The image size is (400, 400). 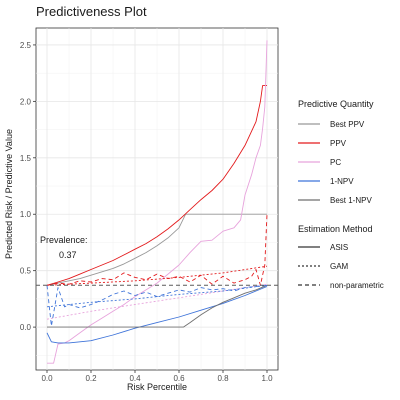 I want to click on prevalence-label: Prevalence:, so click(x=64, y=240).